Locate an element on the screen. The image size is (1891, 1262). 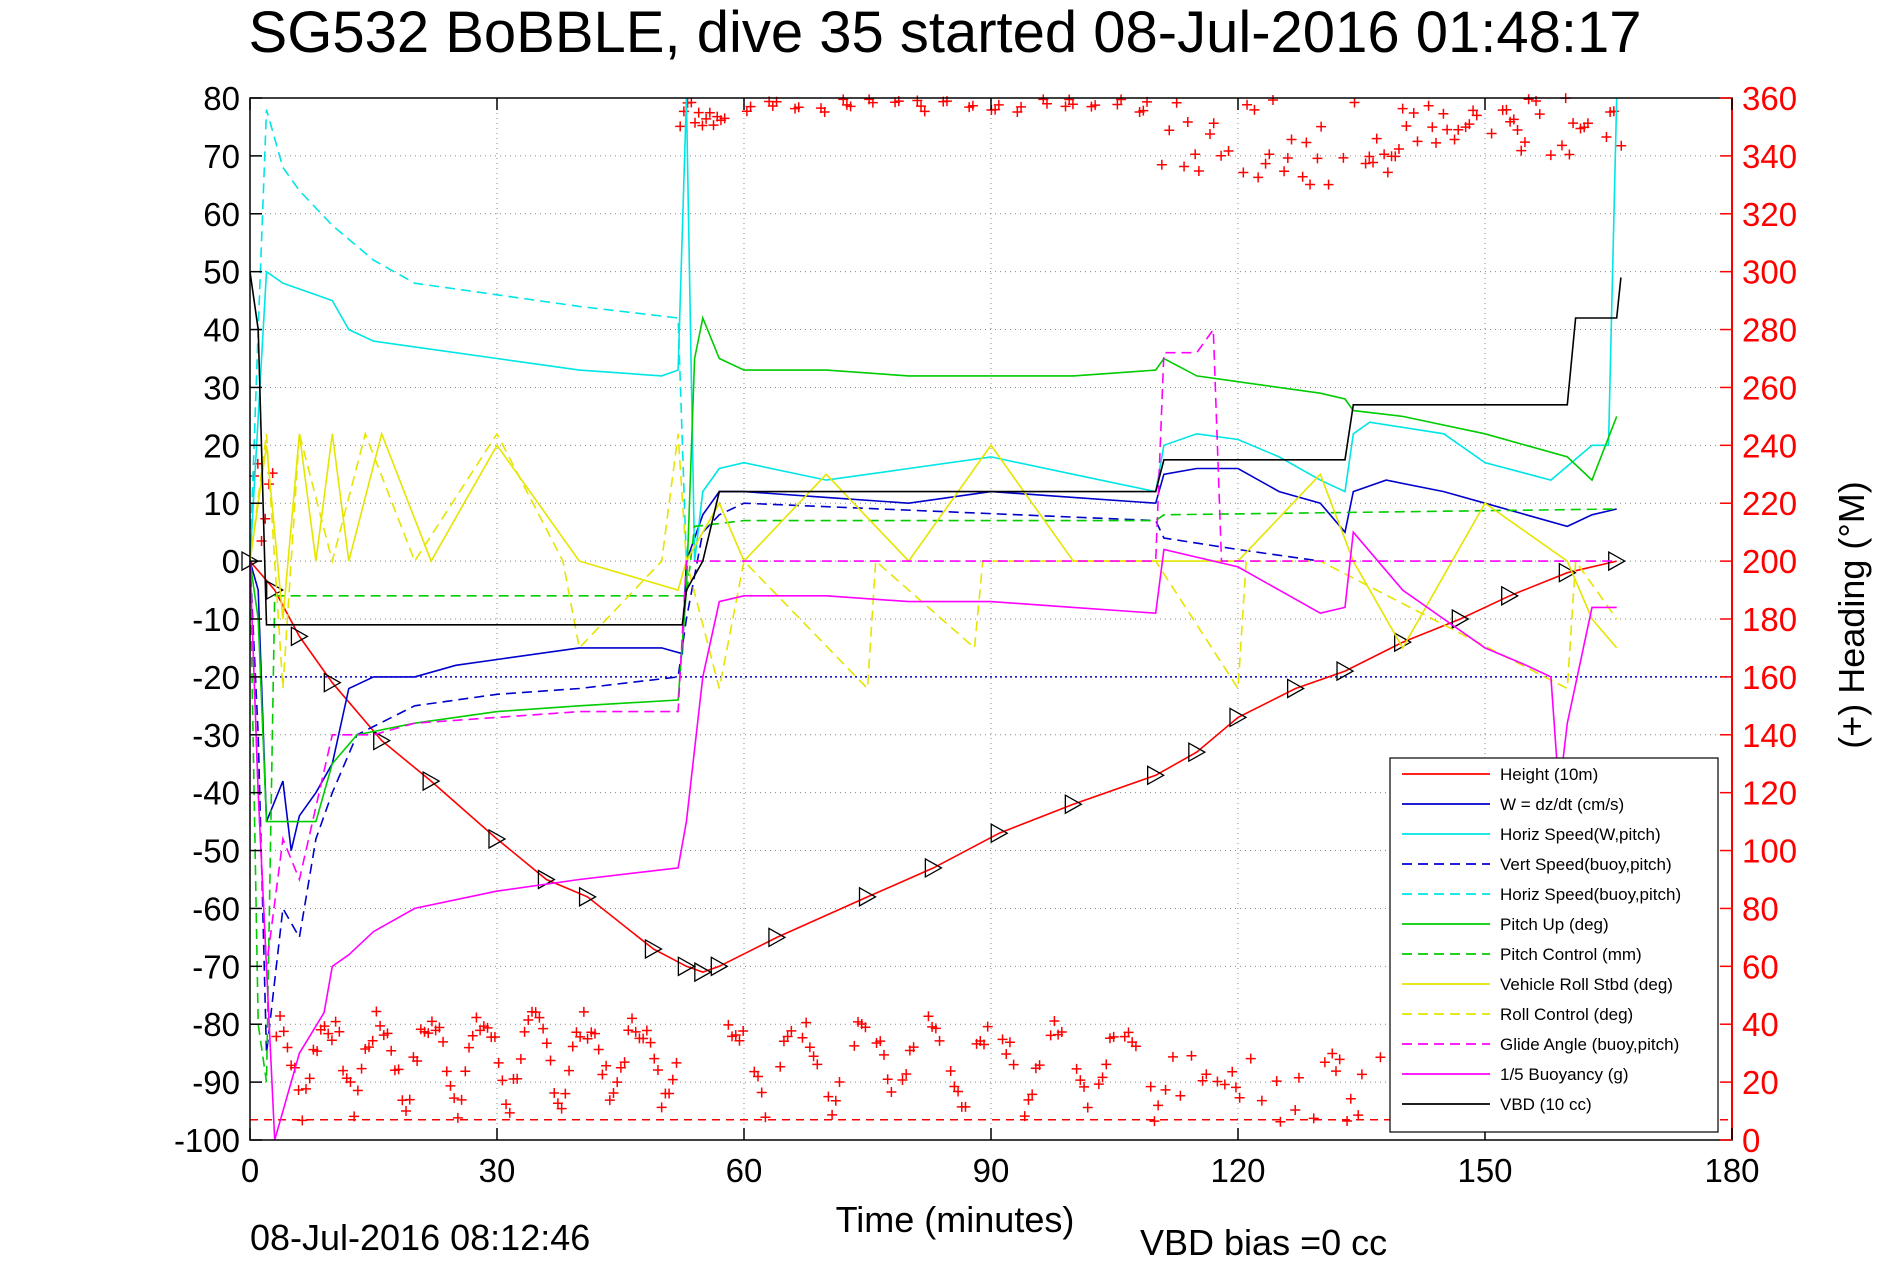
series-line is located at coordinates (468, 335).